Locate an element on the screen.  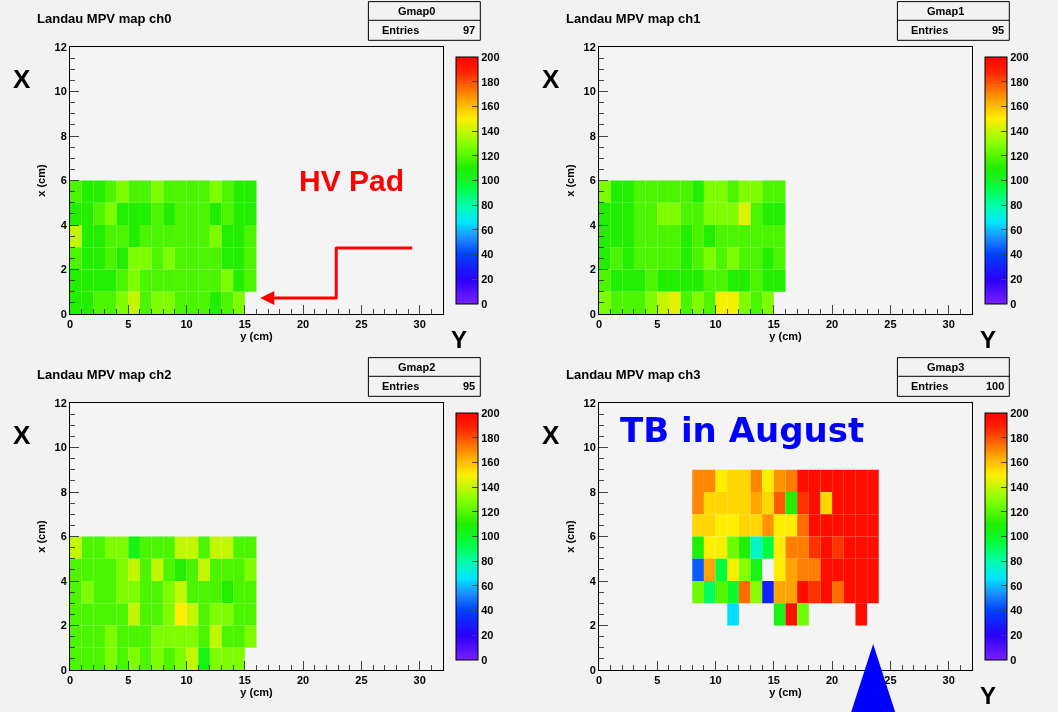
text: Gmap2 is located at coordinates (417, 367).